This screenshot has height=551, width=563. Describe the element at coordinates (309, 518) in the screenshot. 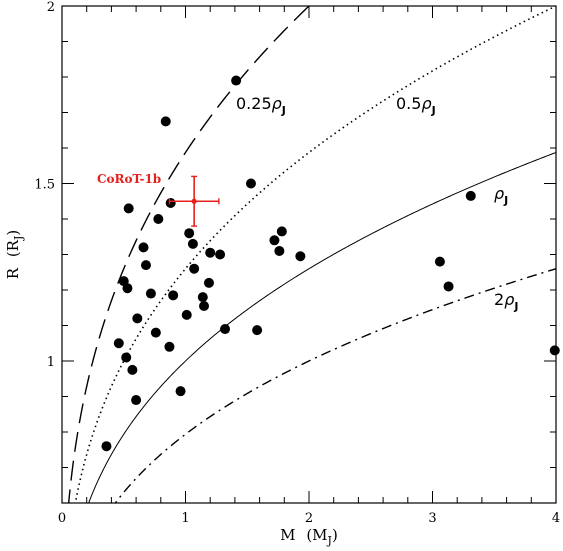

I see `x-tick-label: 2` at that location.